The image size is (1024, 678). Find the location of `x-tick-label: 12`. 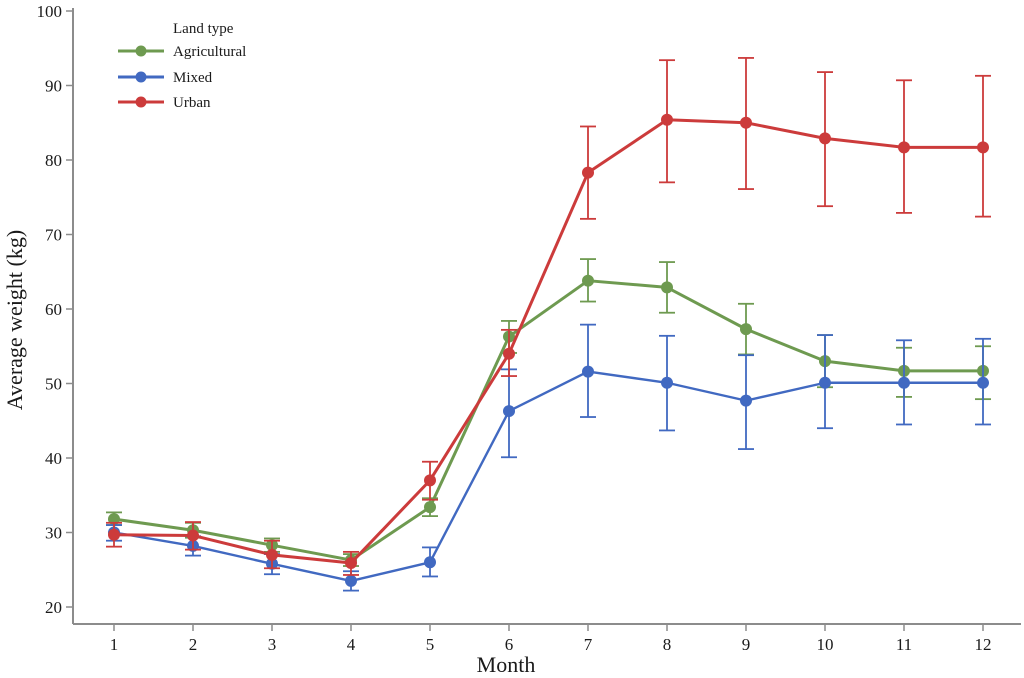

x-tick-label: 12 is located at coordinates (983, 644).